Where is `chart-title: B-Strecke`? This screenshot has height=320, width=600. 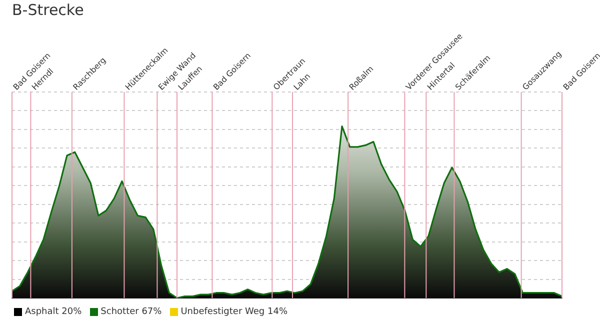 chart-title: B-Strecke is located at coordinates (48, 9).